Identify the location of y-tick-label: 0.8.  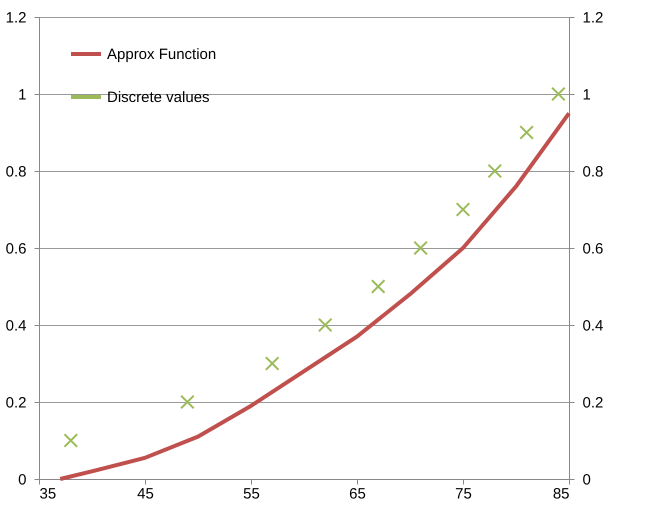
(16, 172).